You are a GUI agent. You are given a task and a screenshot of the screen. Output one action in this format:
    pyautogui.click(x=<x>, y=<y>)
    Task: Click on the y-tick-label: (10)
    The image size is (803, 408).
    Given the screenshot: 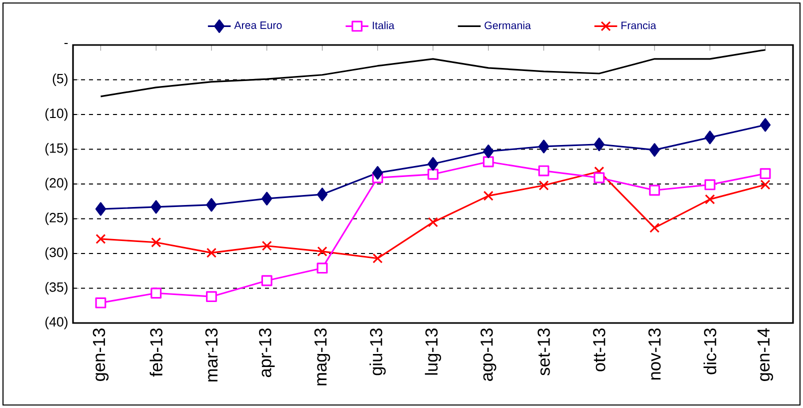 What is the action you would take?
    pyautogui.click(x=56, y=114)
    